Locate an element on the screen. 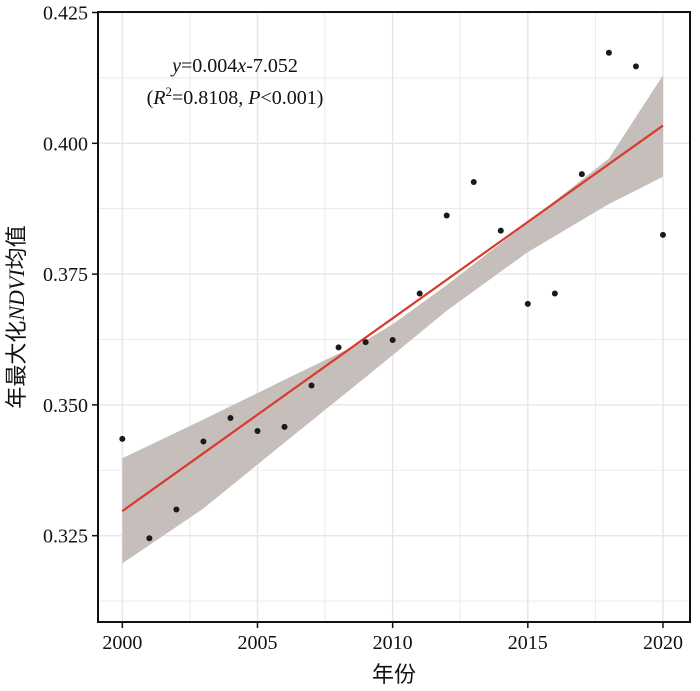 This screenshot has height=691, width=700. x-axis: 2000 2005 2010 2015 2020 is located at coordinates (392, 638).